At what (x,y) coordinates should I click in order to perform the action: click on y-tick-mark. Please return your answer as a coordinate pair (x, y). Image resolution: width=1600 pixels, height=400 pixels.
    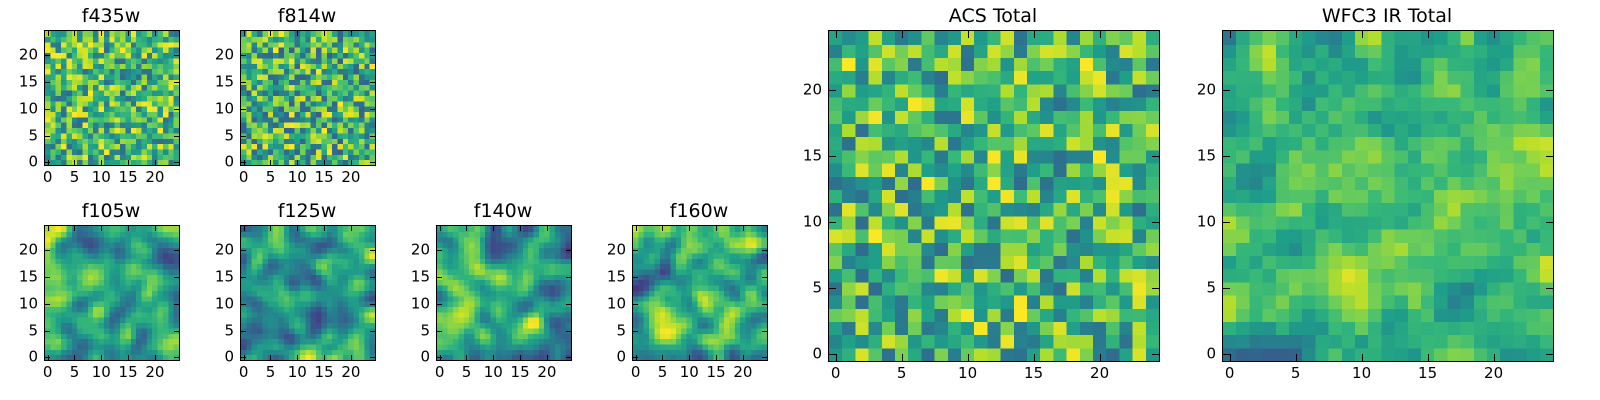
    Looking at the image, I should click on (1155, 289).